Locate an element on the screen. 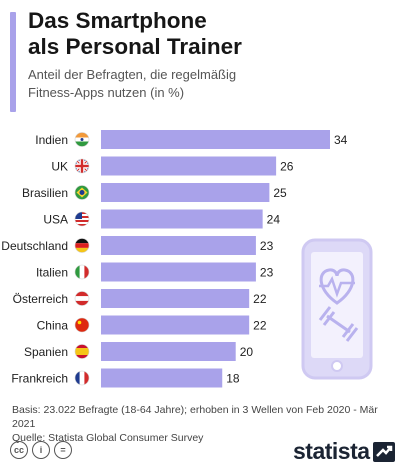 This screenshot has width=405, height=473. bar-row: Brasilien 25 is located at coordinates (154, 192).